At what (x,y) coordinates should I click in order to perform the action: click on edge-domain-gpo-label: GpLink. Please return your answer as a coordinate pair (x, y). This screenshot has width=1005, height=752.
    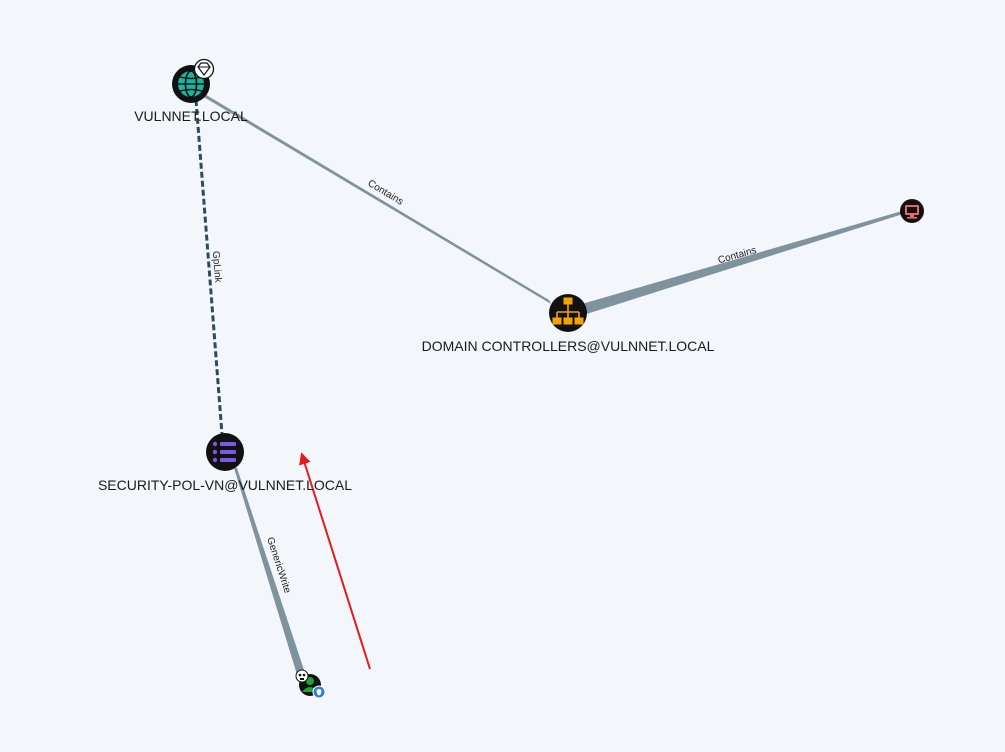
    Looking at the image, I should click on (217, 267).